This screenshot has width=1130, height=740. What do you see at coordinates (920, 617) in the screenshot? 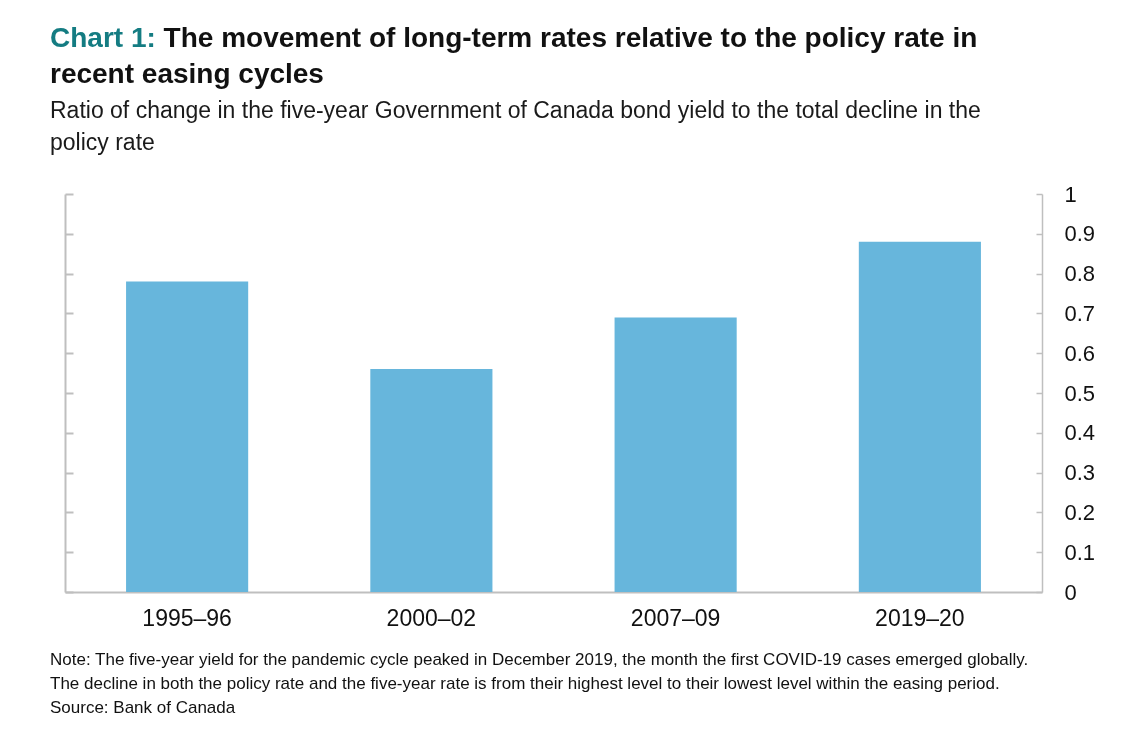
I see `x-tick-label: 2019–20` at bounding box center [920, 617].